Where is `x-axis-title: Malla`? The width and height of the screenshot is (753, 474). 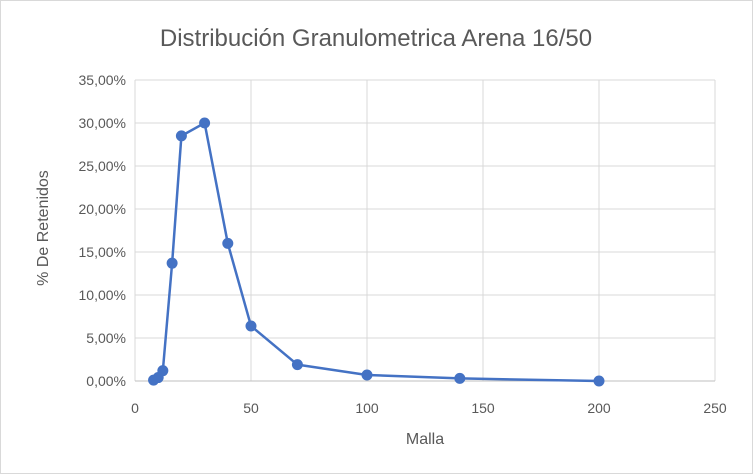 x-axis-title: Malla is located at coordinates (425, 439).